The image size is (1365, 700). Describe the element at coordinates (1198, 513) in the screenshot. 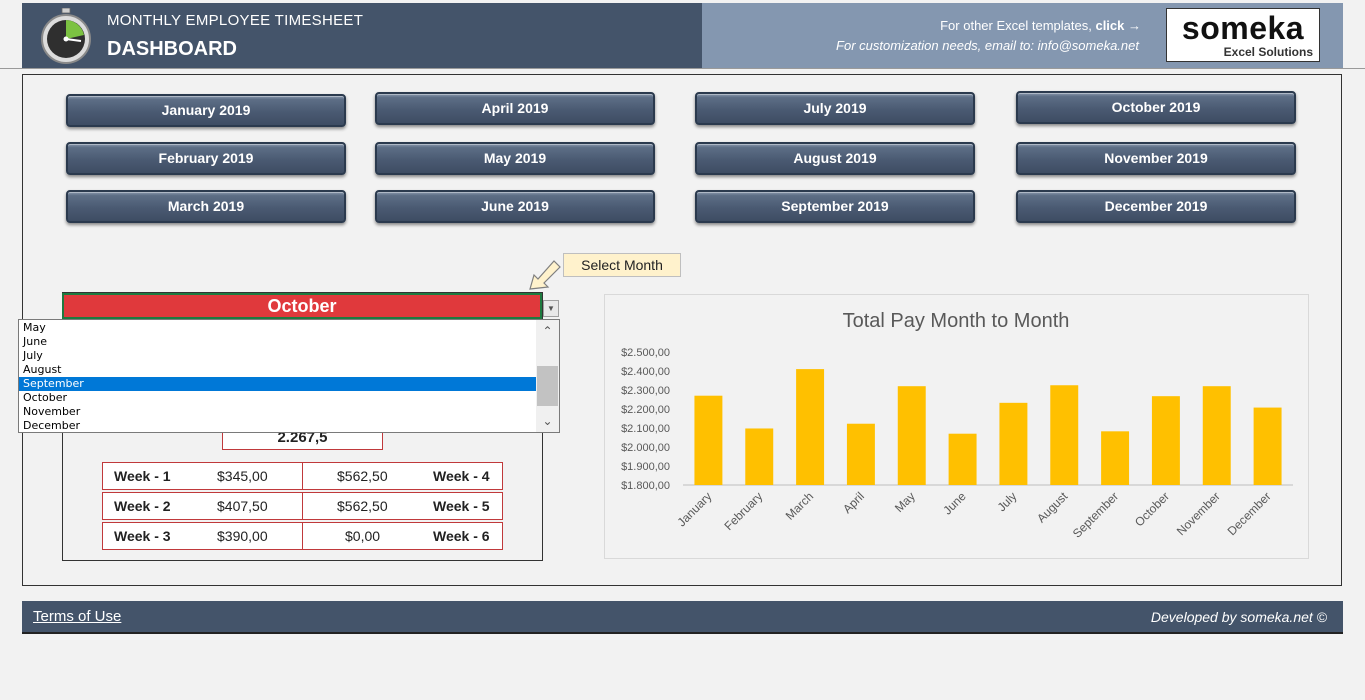

I see `x-tick-label: November` at that location.